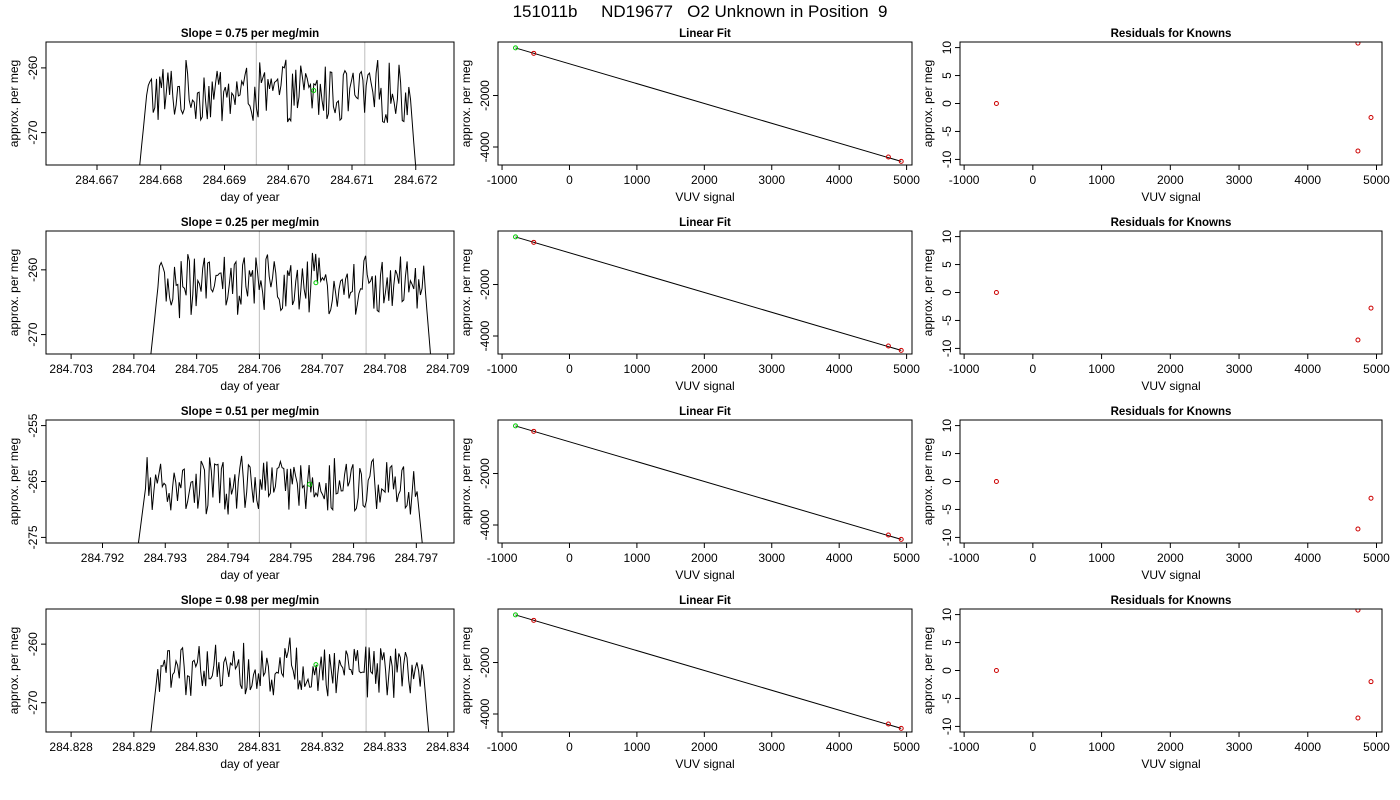  I want to click on x-tick-label: 284.794, so click(228, 558).